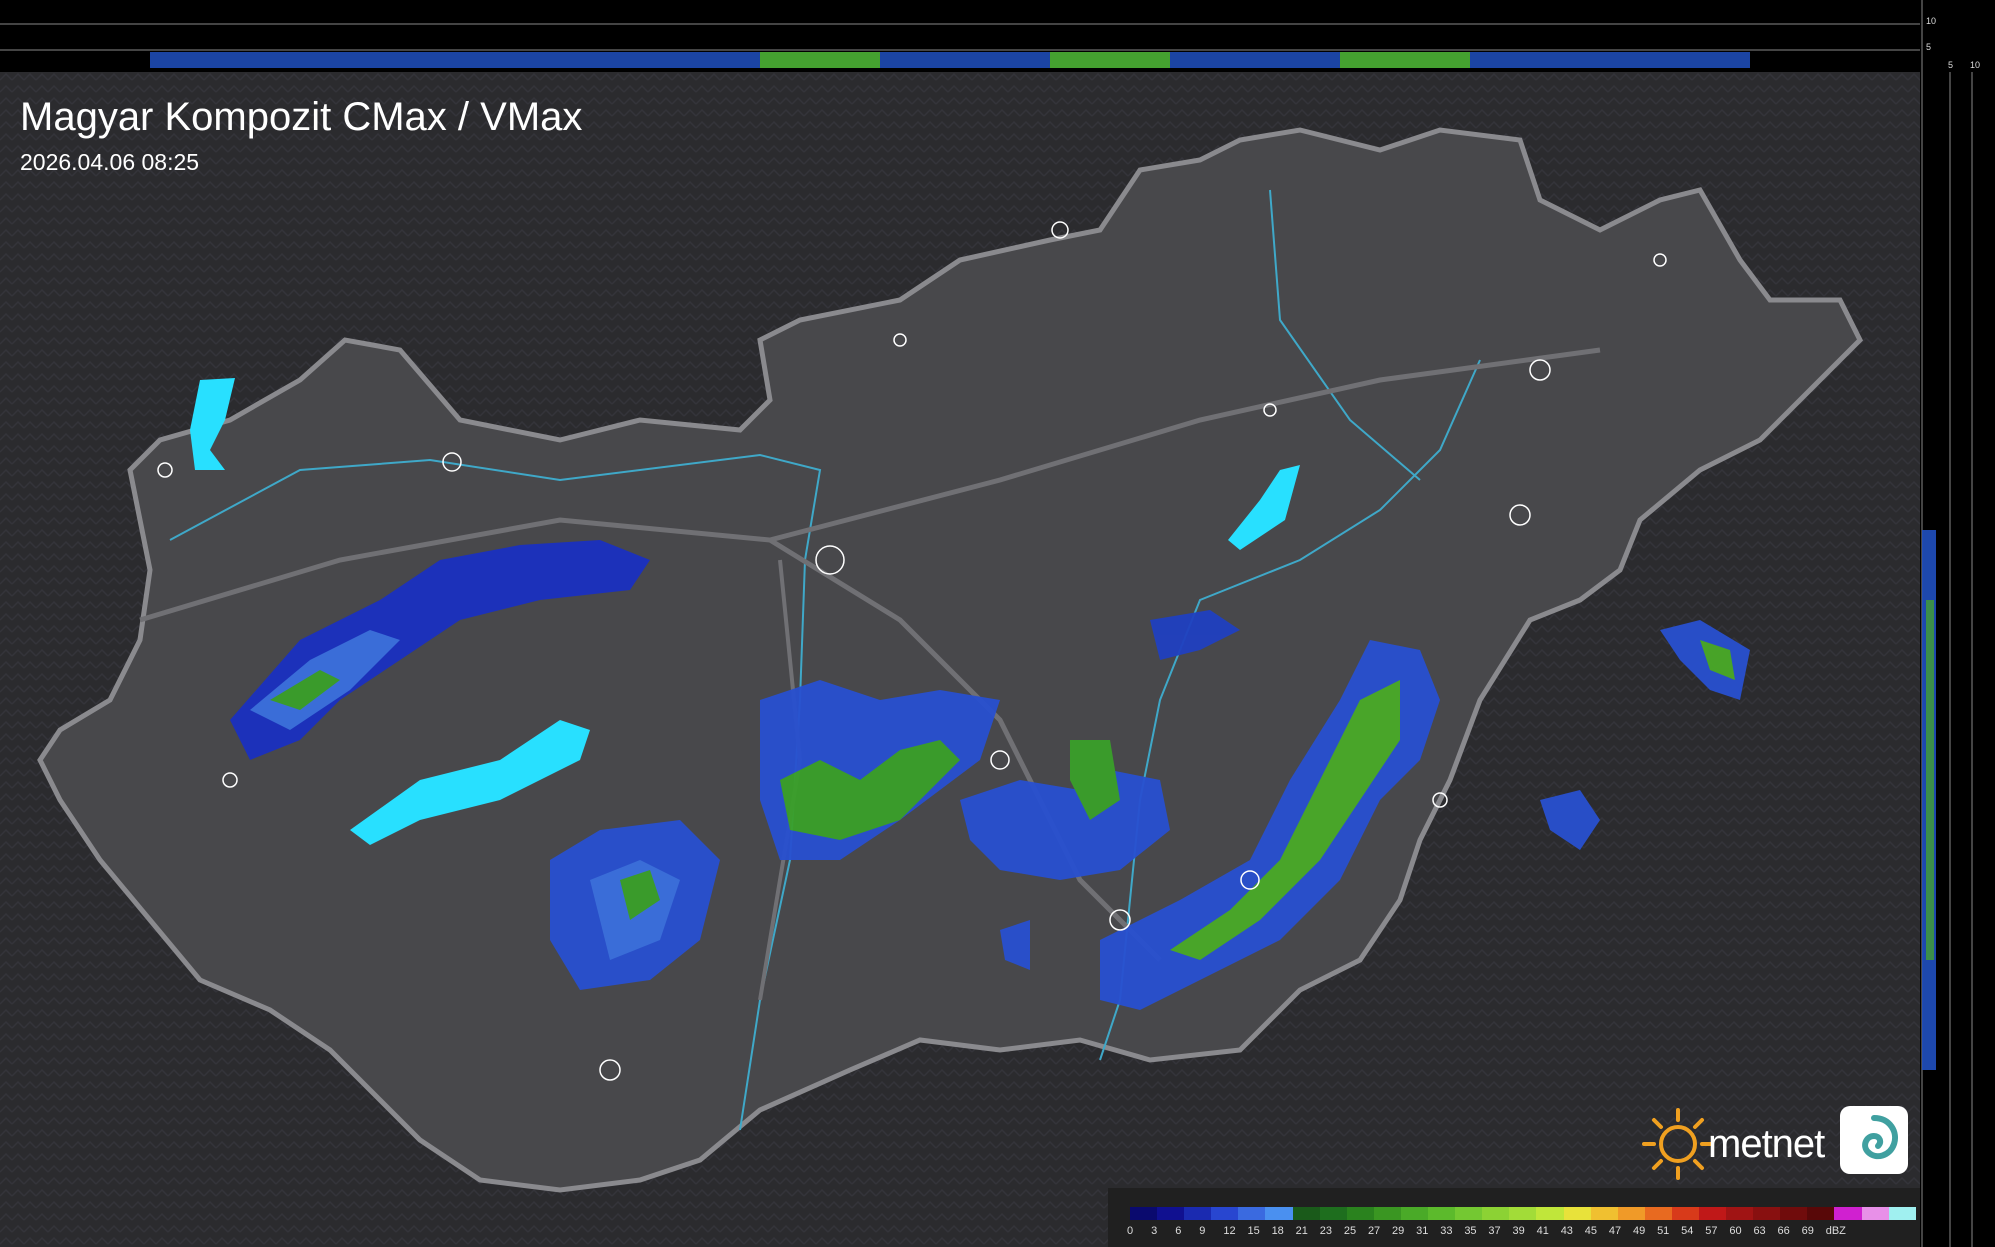 The width and height of the screenshot is (1995, 1247). What do you see at coordinates (1615, 1231) in the screenshot?
I see `legend-value-label: 47` at bounding box center [1615, 1231].